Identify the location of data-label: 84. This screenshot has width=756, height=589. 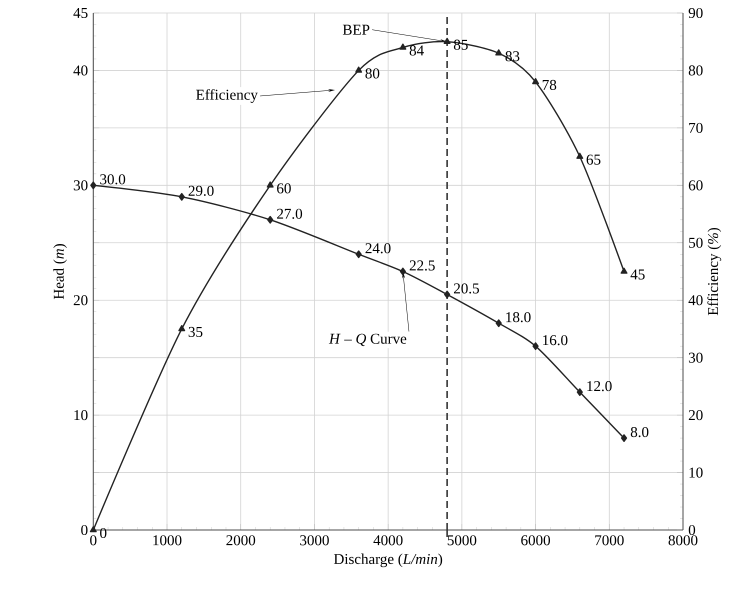
(417, 50).